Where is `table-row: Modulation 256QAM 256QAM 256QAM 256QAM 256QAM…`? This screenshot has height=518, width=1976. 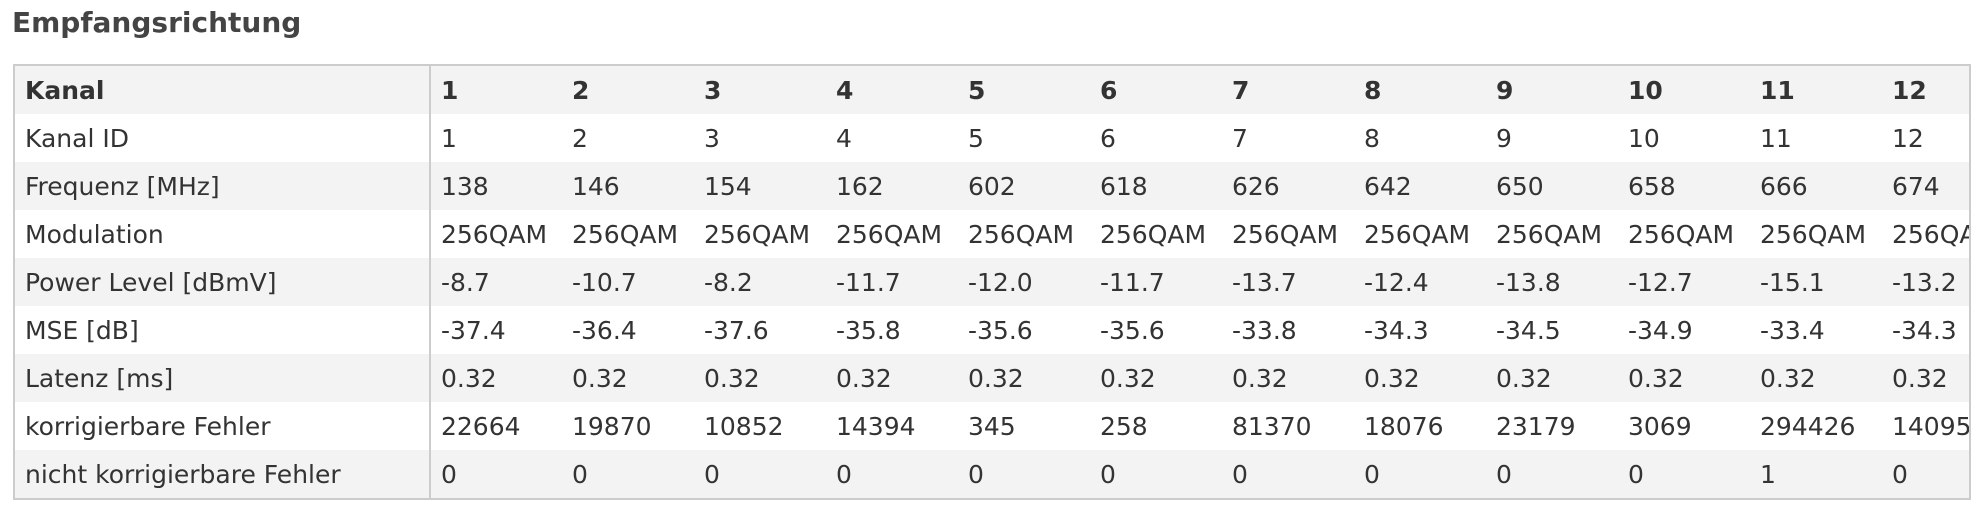 table-row: Modulation 256QAM 256QAM 256QAM 256QAM 256QAM… is located at coordinates (992, 234).